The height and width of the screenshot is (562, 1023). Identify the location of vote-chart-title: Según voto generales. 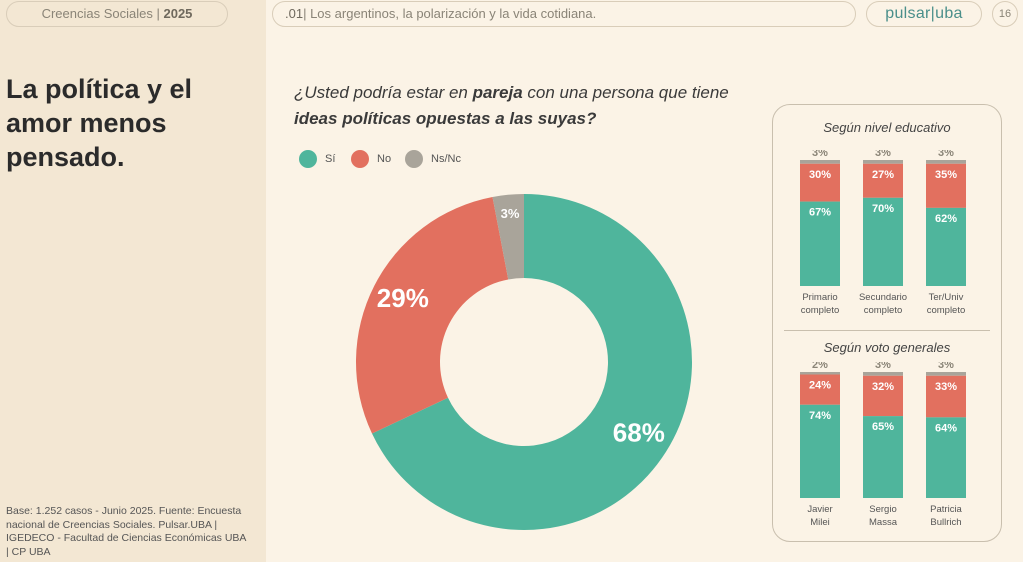
(887, 347).